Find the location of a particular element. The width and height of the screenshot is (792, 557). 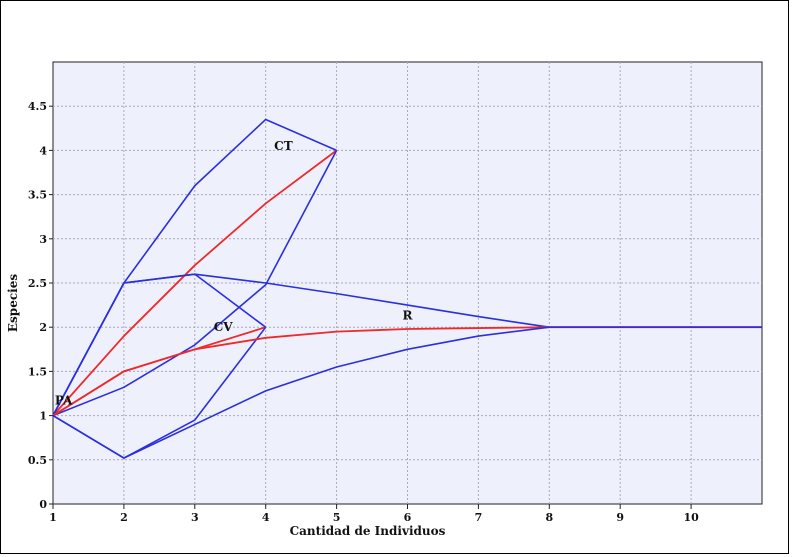

x-axis-title: Cantidad de Individuos is located at coordinates (368, 531).